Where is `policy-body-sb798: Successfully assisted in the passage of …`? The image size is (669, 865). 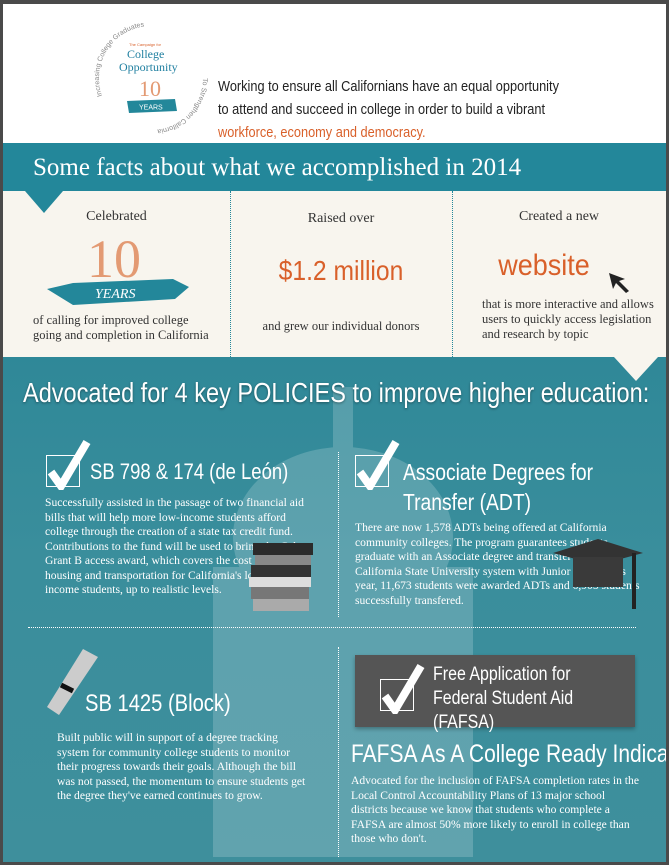
policy-body-sb798: Successfully assisted in the passage of … is located at coordinates (174, 546).